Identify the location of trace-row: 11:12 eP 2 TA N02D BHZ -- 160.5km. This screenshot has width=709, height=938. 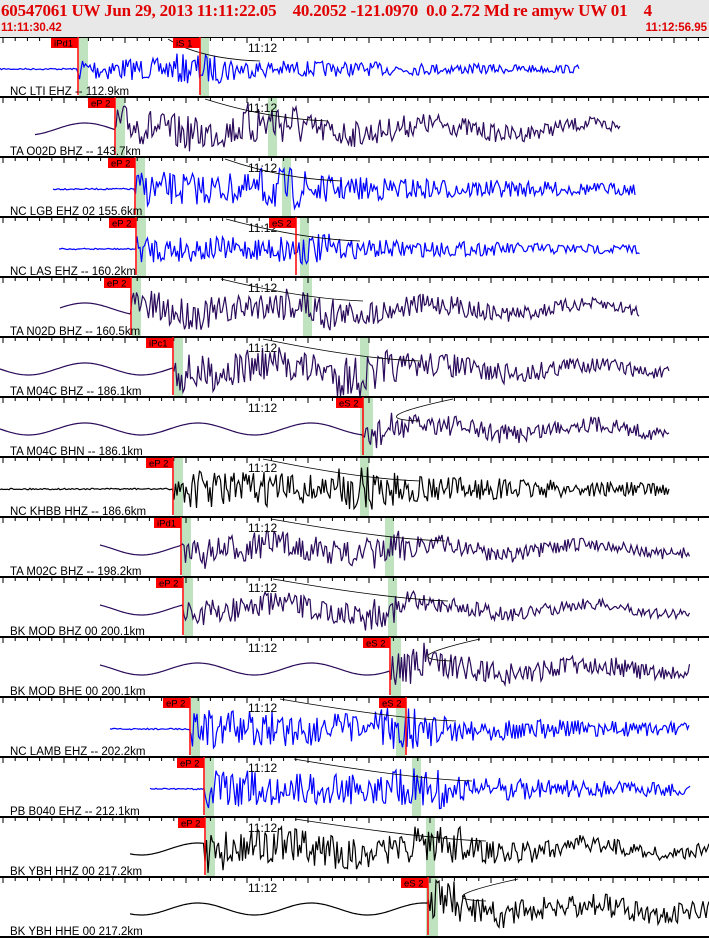
(354, 307).